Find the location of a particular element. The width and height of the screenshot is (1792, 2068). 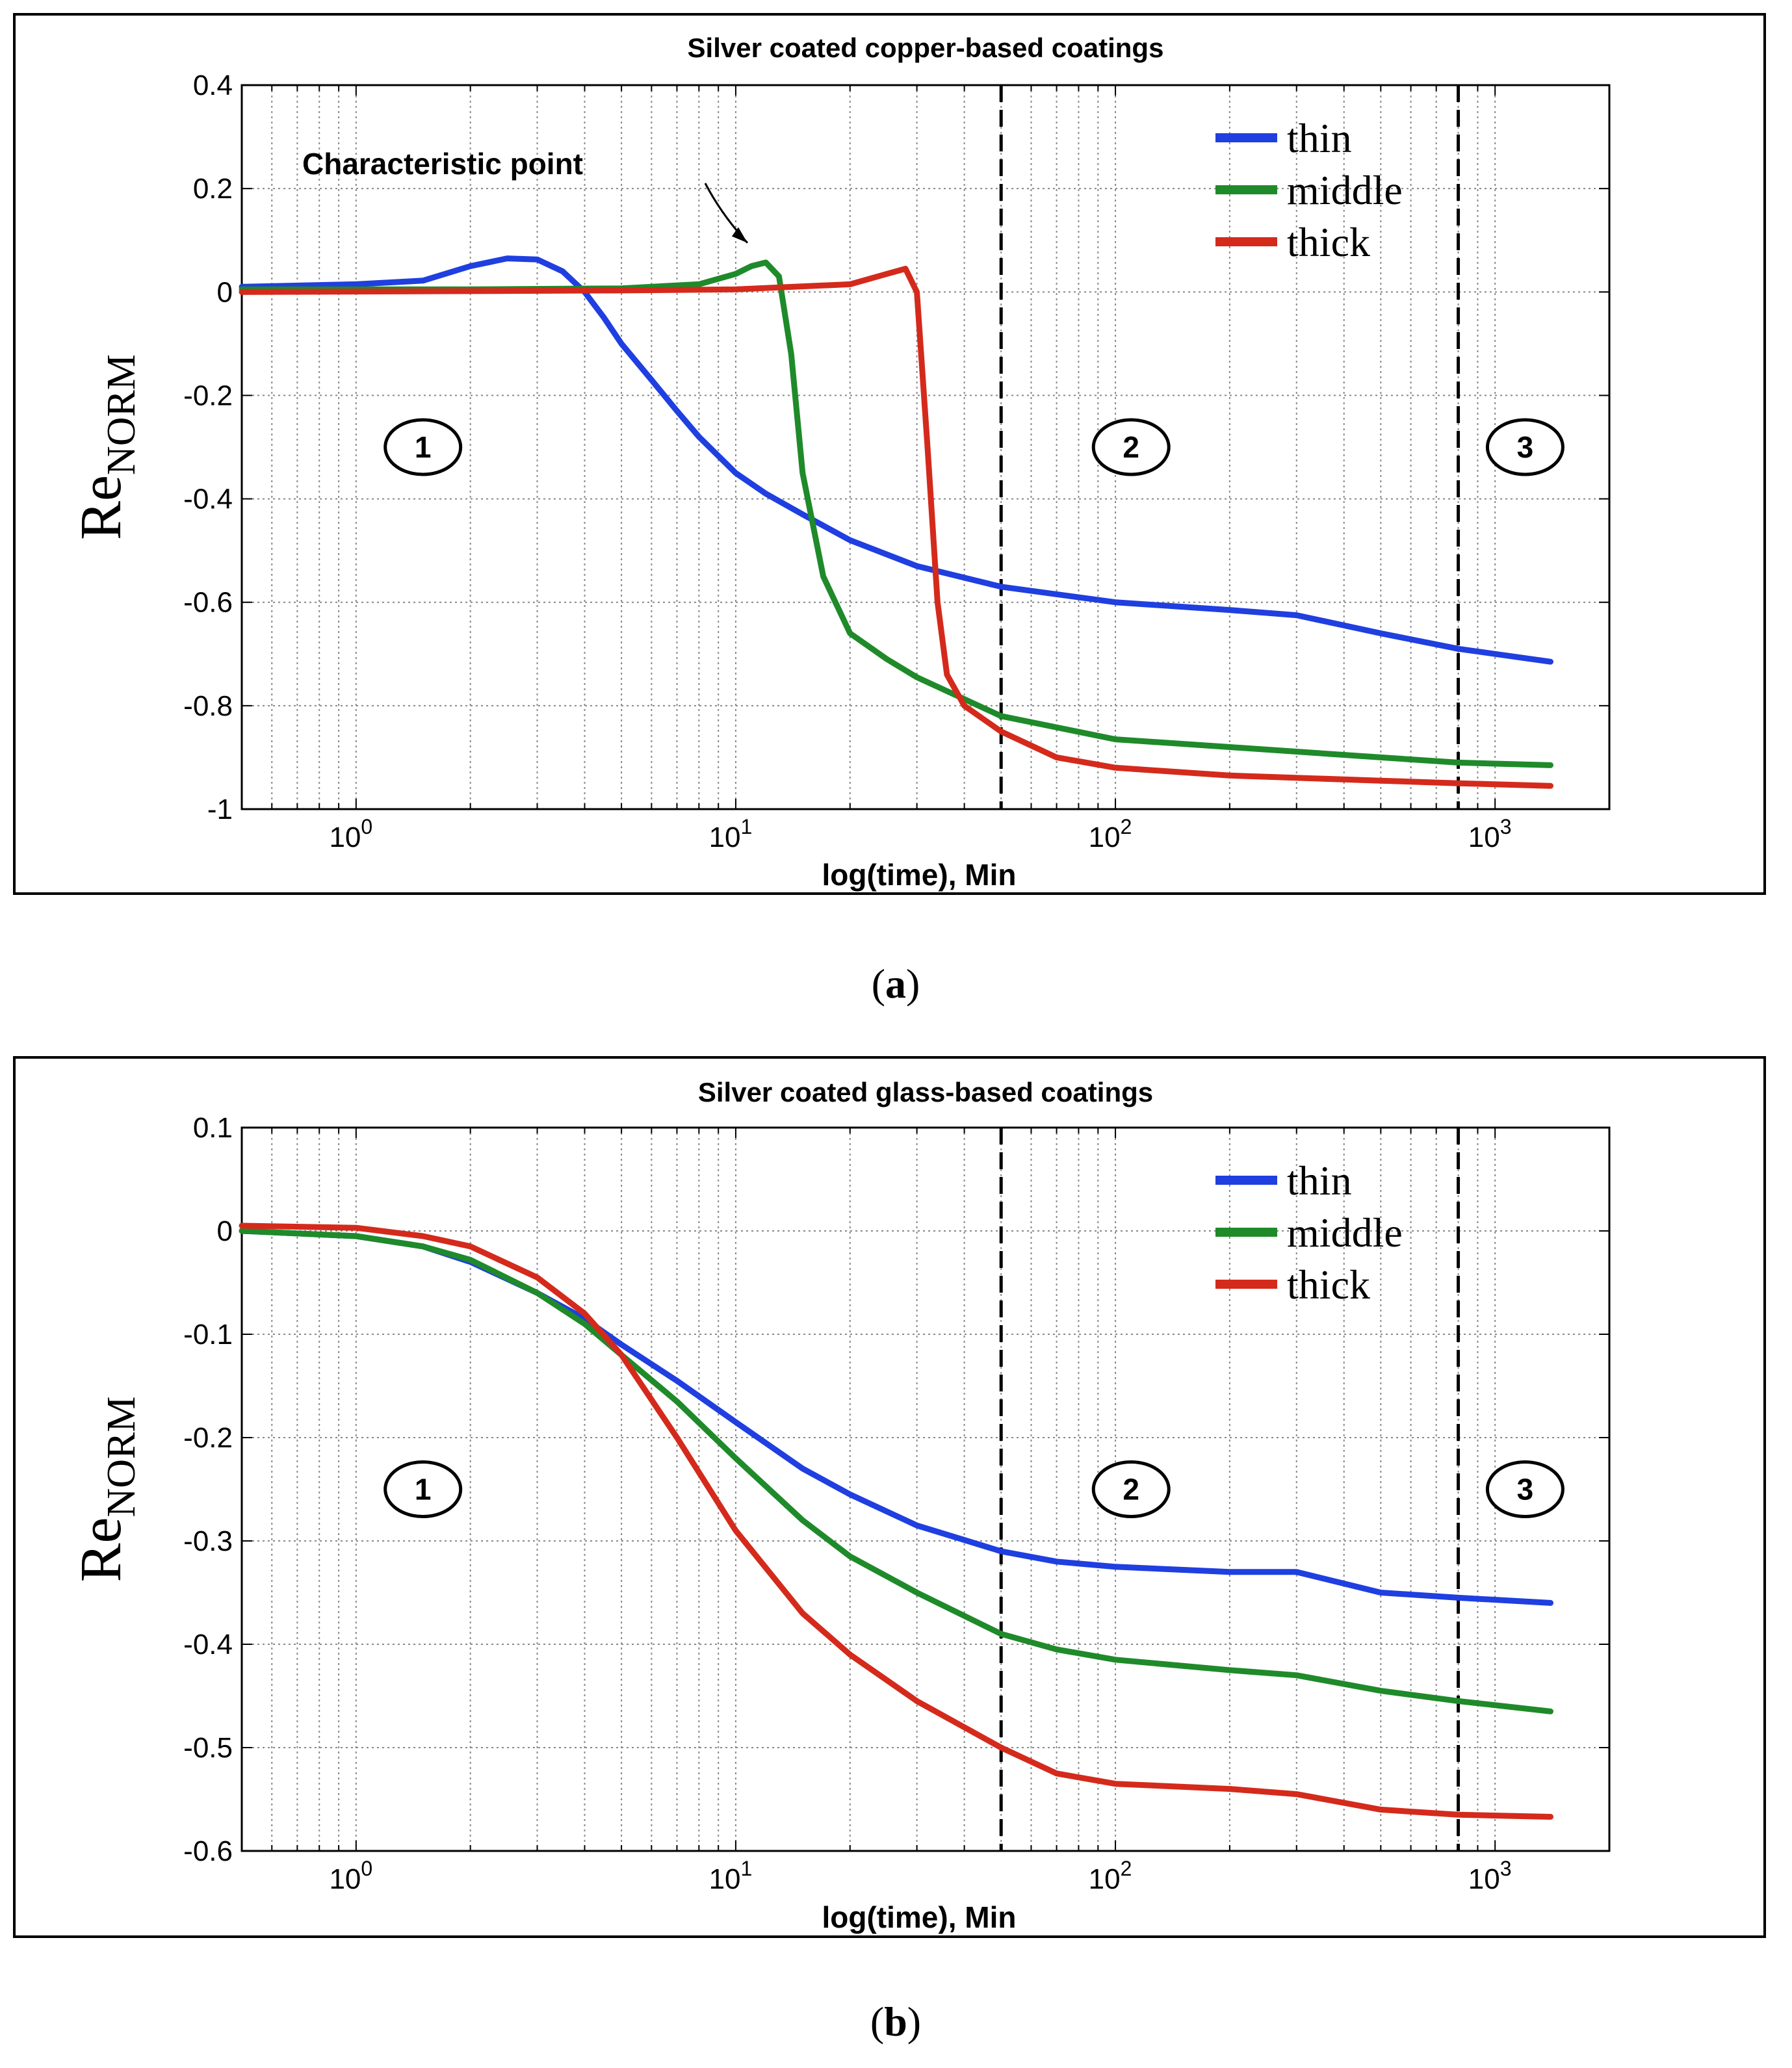

figure-caption: (b) is located at coordinates (895, 2021).